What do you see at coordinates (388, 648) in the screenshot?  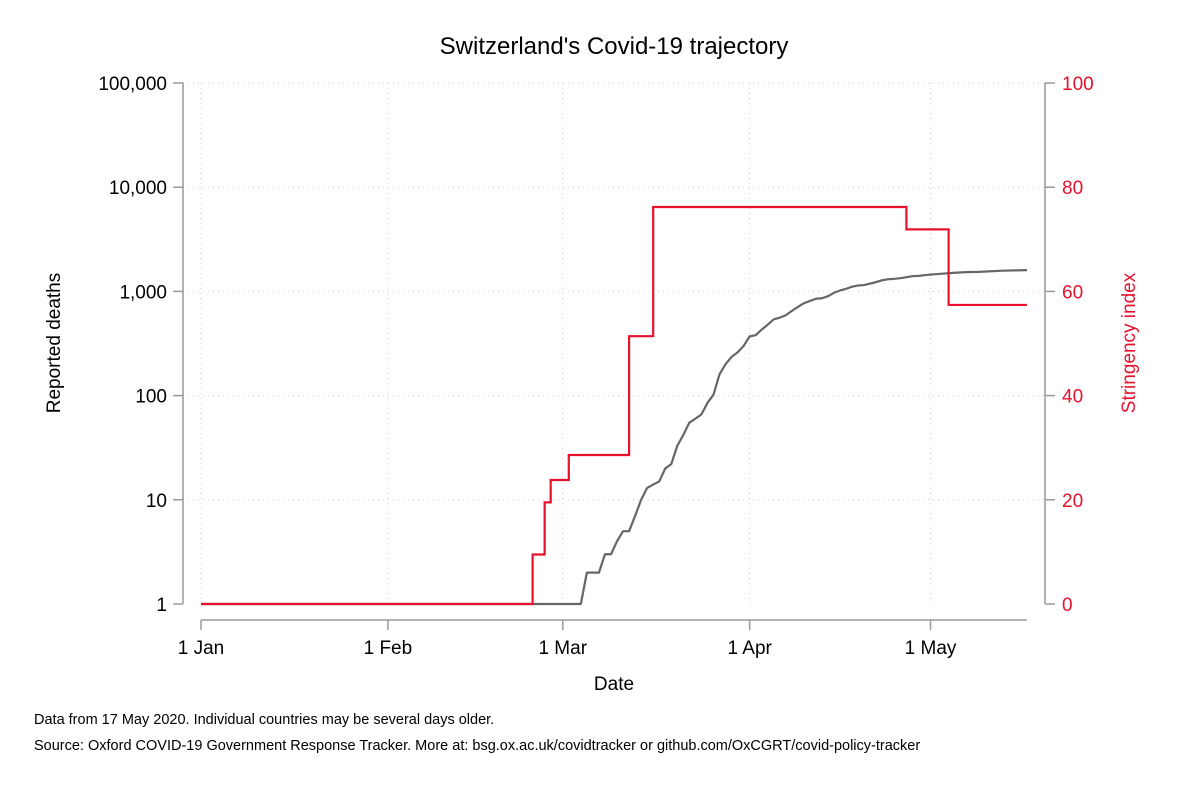 I see `x-tick-label: 1 Feb` at bounding box center [388, 648].